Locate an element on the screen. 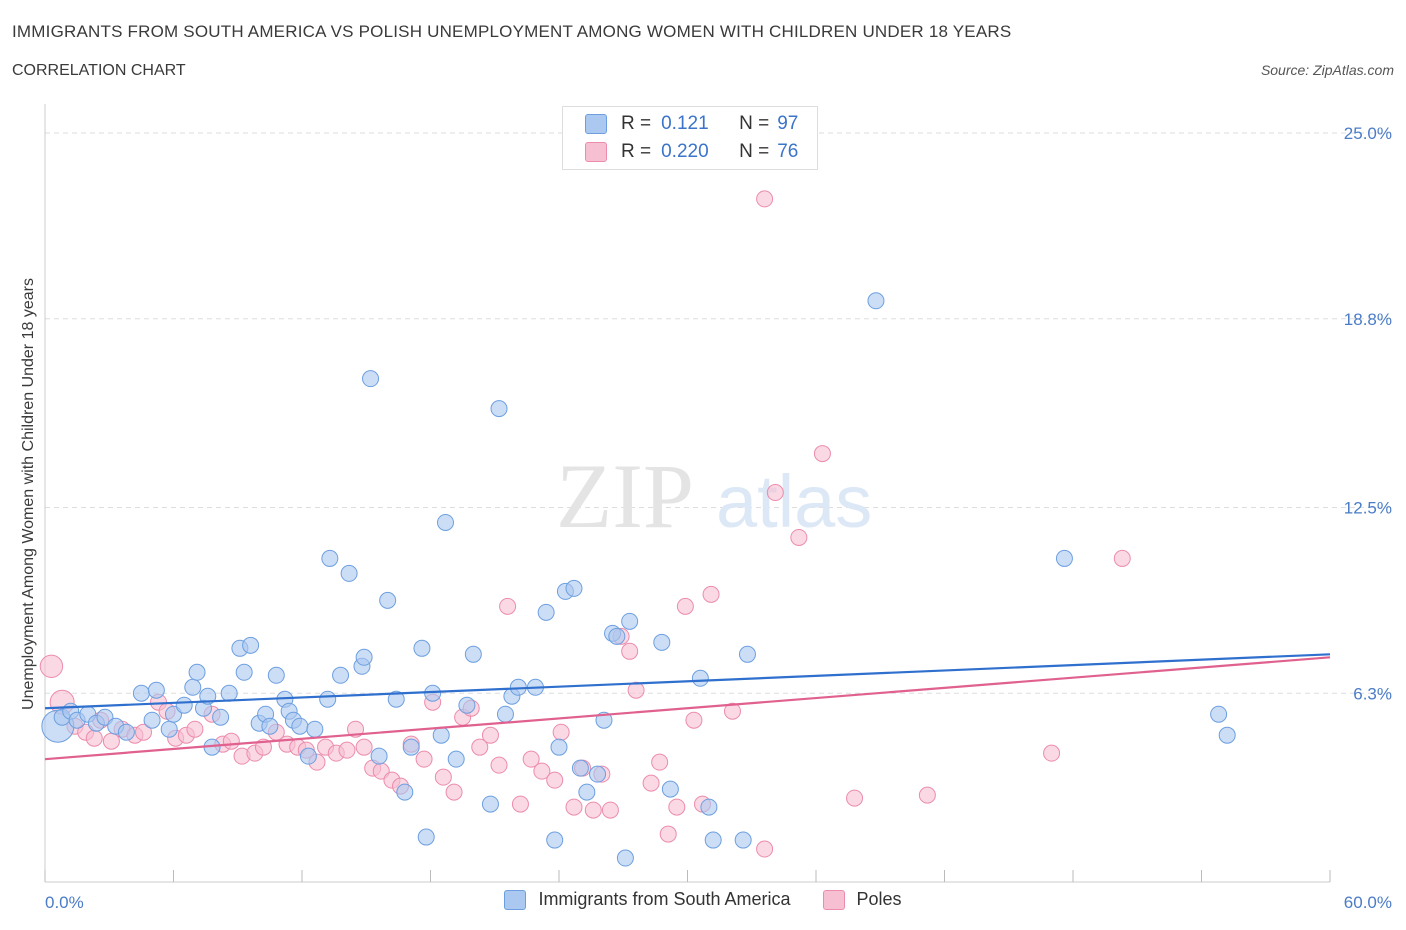 Image resolution: width=1406 pixels, height=930 pixels. x-tick-labels: 0.0% 60.0% is located at coordinates (718, 902).